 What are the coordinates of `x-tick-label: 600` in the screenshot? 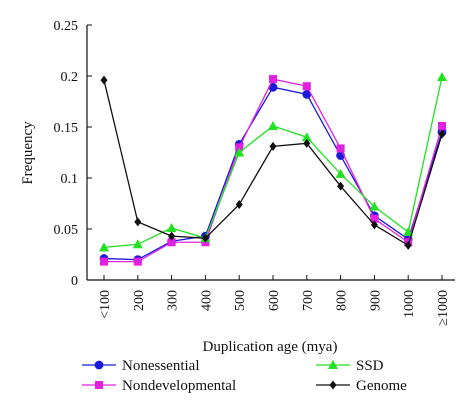 It's located at (274, 300).